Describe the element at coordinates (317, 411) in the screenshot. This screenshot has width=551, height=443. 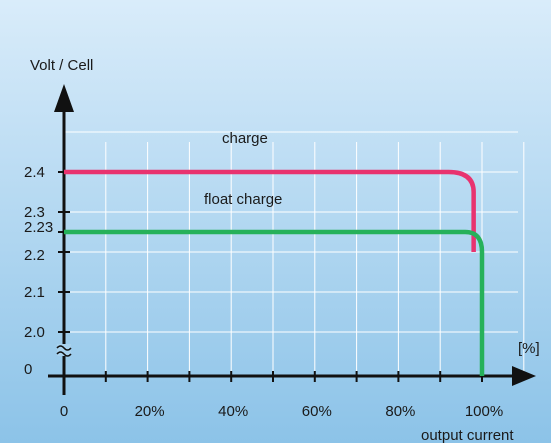
I see `x-tick-label: 60%` at that location.